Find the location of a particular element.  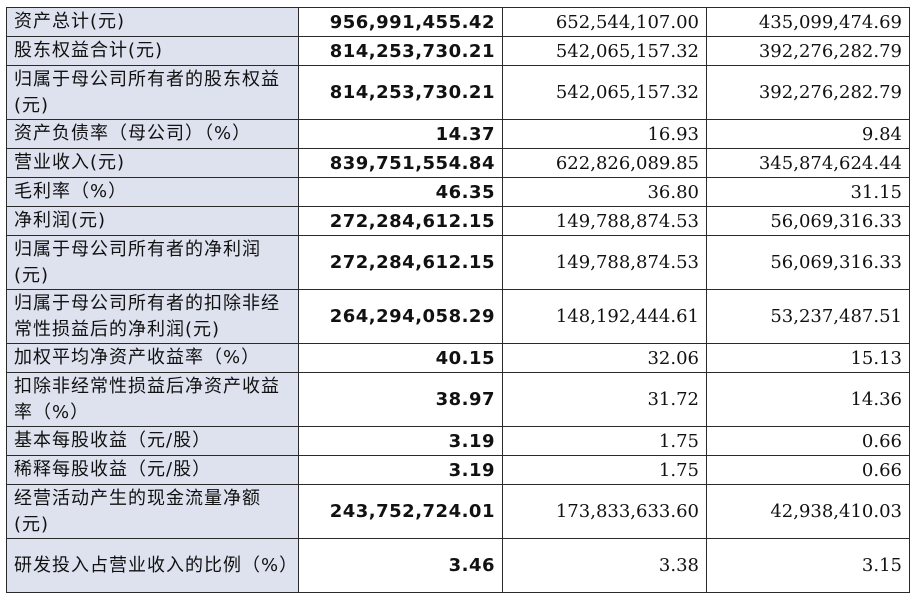

value-col-3: 53,237,487.51 is located at coordinates (808, 316).